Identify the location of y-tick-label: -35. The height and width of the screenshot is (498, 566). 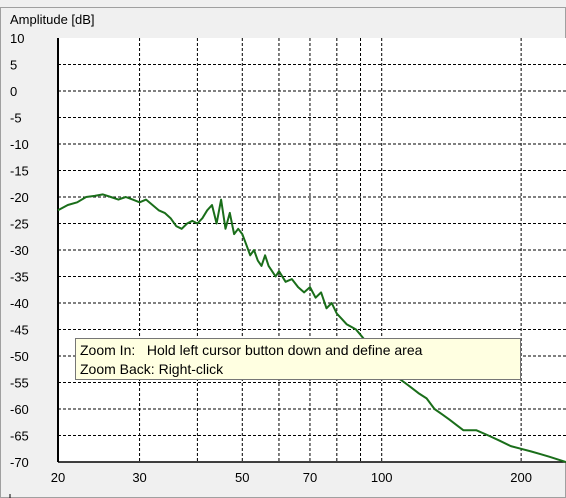
(19, 277).